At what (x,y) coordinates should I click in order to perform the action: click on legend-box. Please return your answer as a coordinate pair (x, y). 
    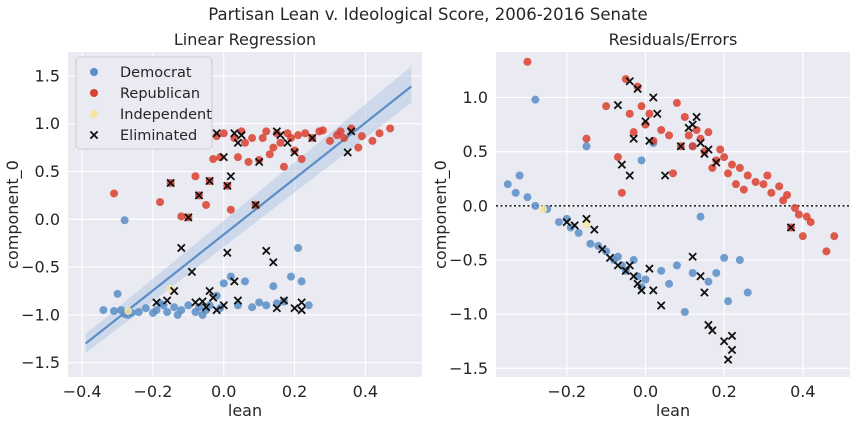
    Looking at the image, I should click on (144, 103).